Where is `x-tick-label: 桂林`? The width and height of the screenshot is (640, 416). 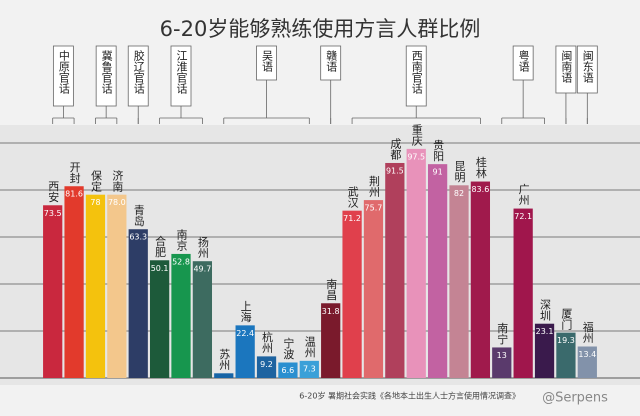 x-tick-label: 桂林 is located at coordinates (480, 166).